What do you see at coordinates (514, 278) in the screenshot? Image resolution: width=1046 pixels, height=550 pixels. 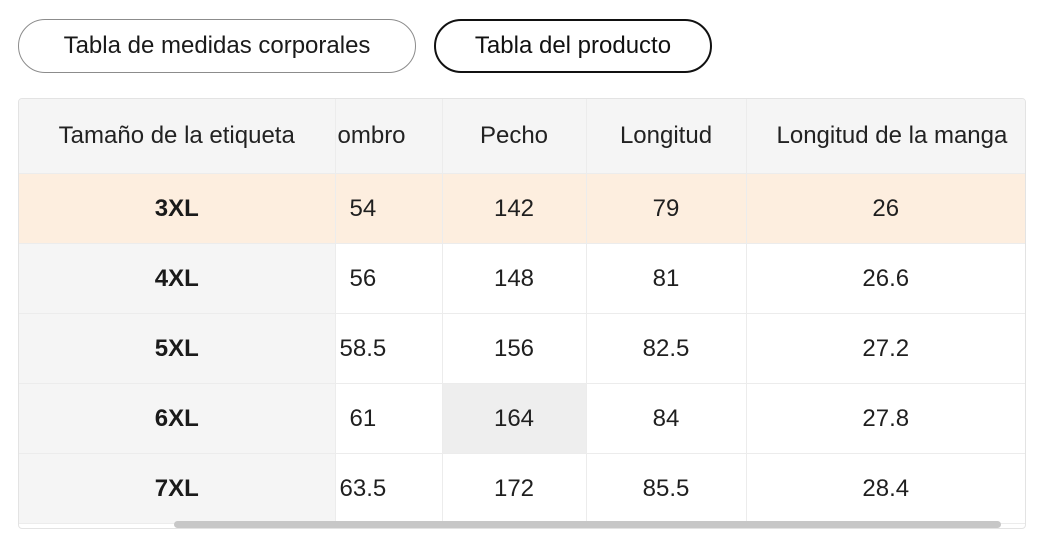 I see `chest-cell: 148` at bounding box center [514, 278].